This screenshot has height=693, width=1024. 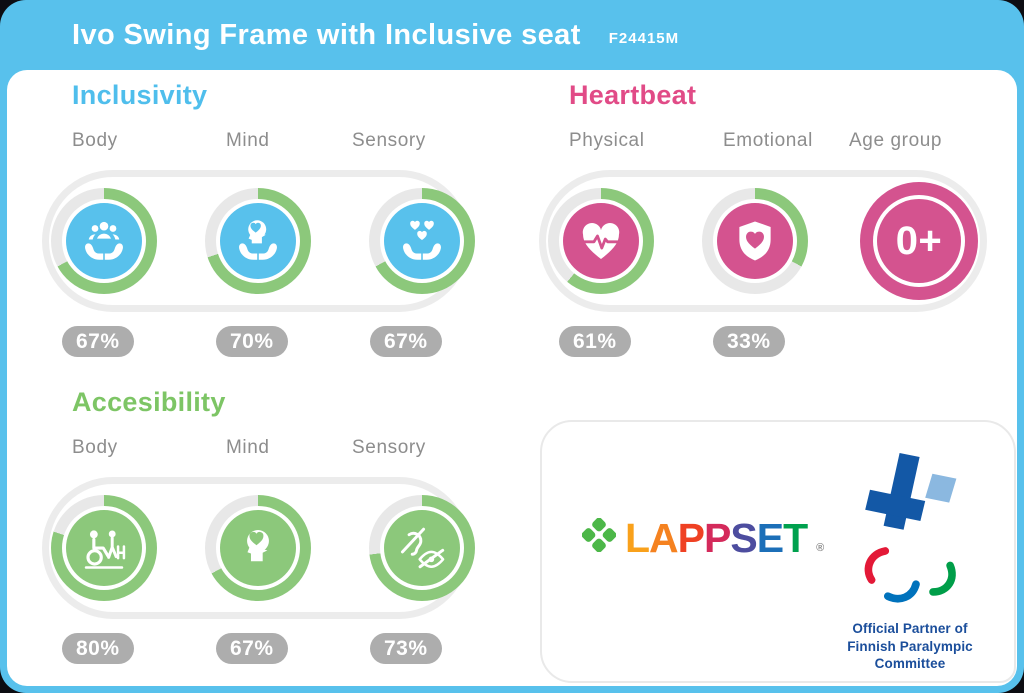 I want to click on gauge-circle-inclusivity-mind, so click(x=258, y=241).